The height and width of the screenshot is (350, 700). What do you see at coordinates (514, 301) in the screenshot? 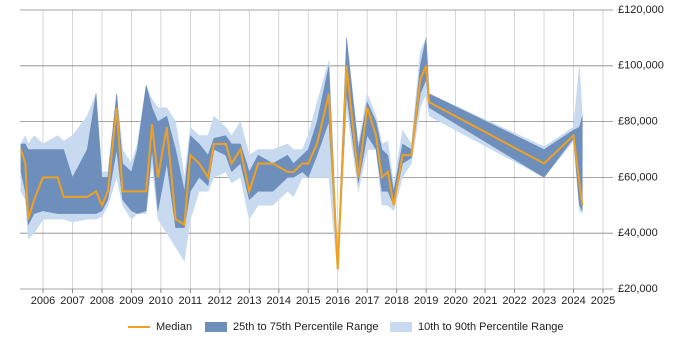
I see `x-tick-label: 2022` at bounding box center [514, 301].